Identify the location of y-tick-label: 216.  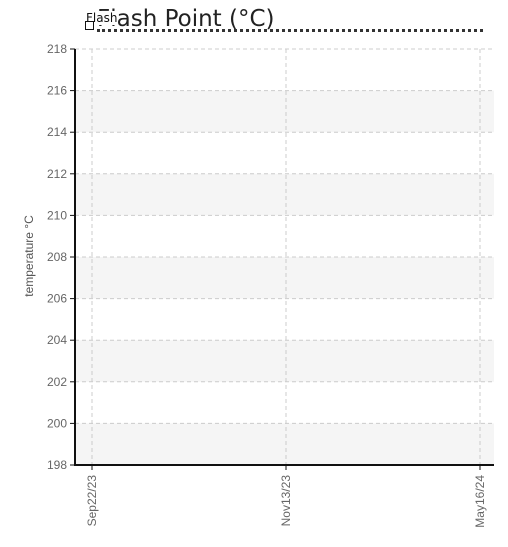
(57, 91).